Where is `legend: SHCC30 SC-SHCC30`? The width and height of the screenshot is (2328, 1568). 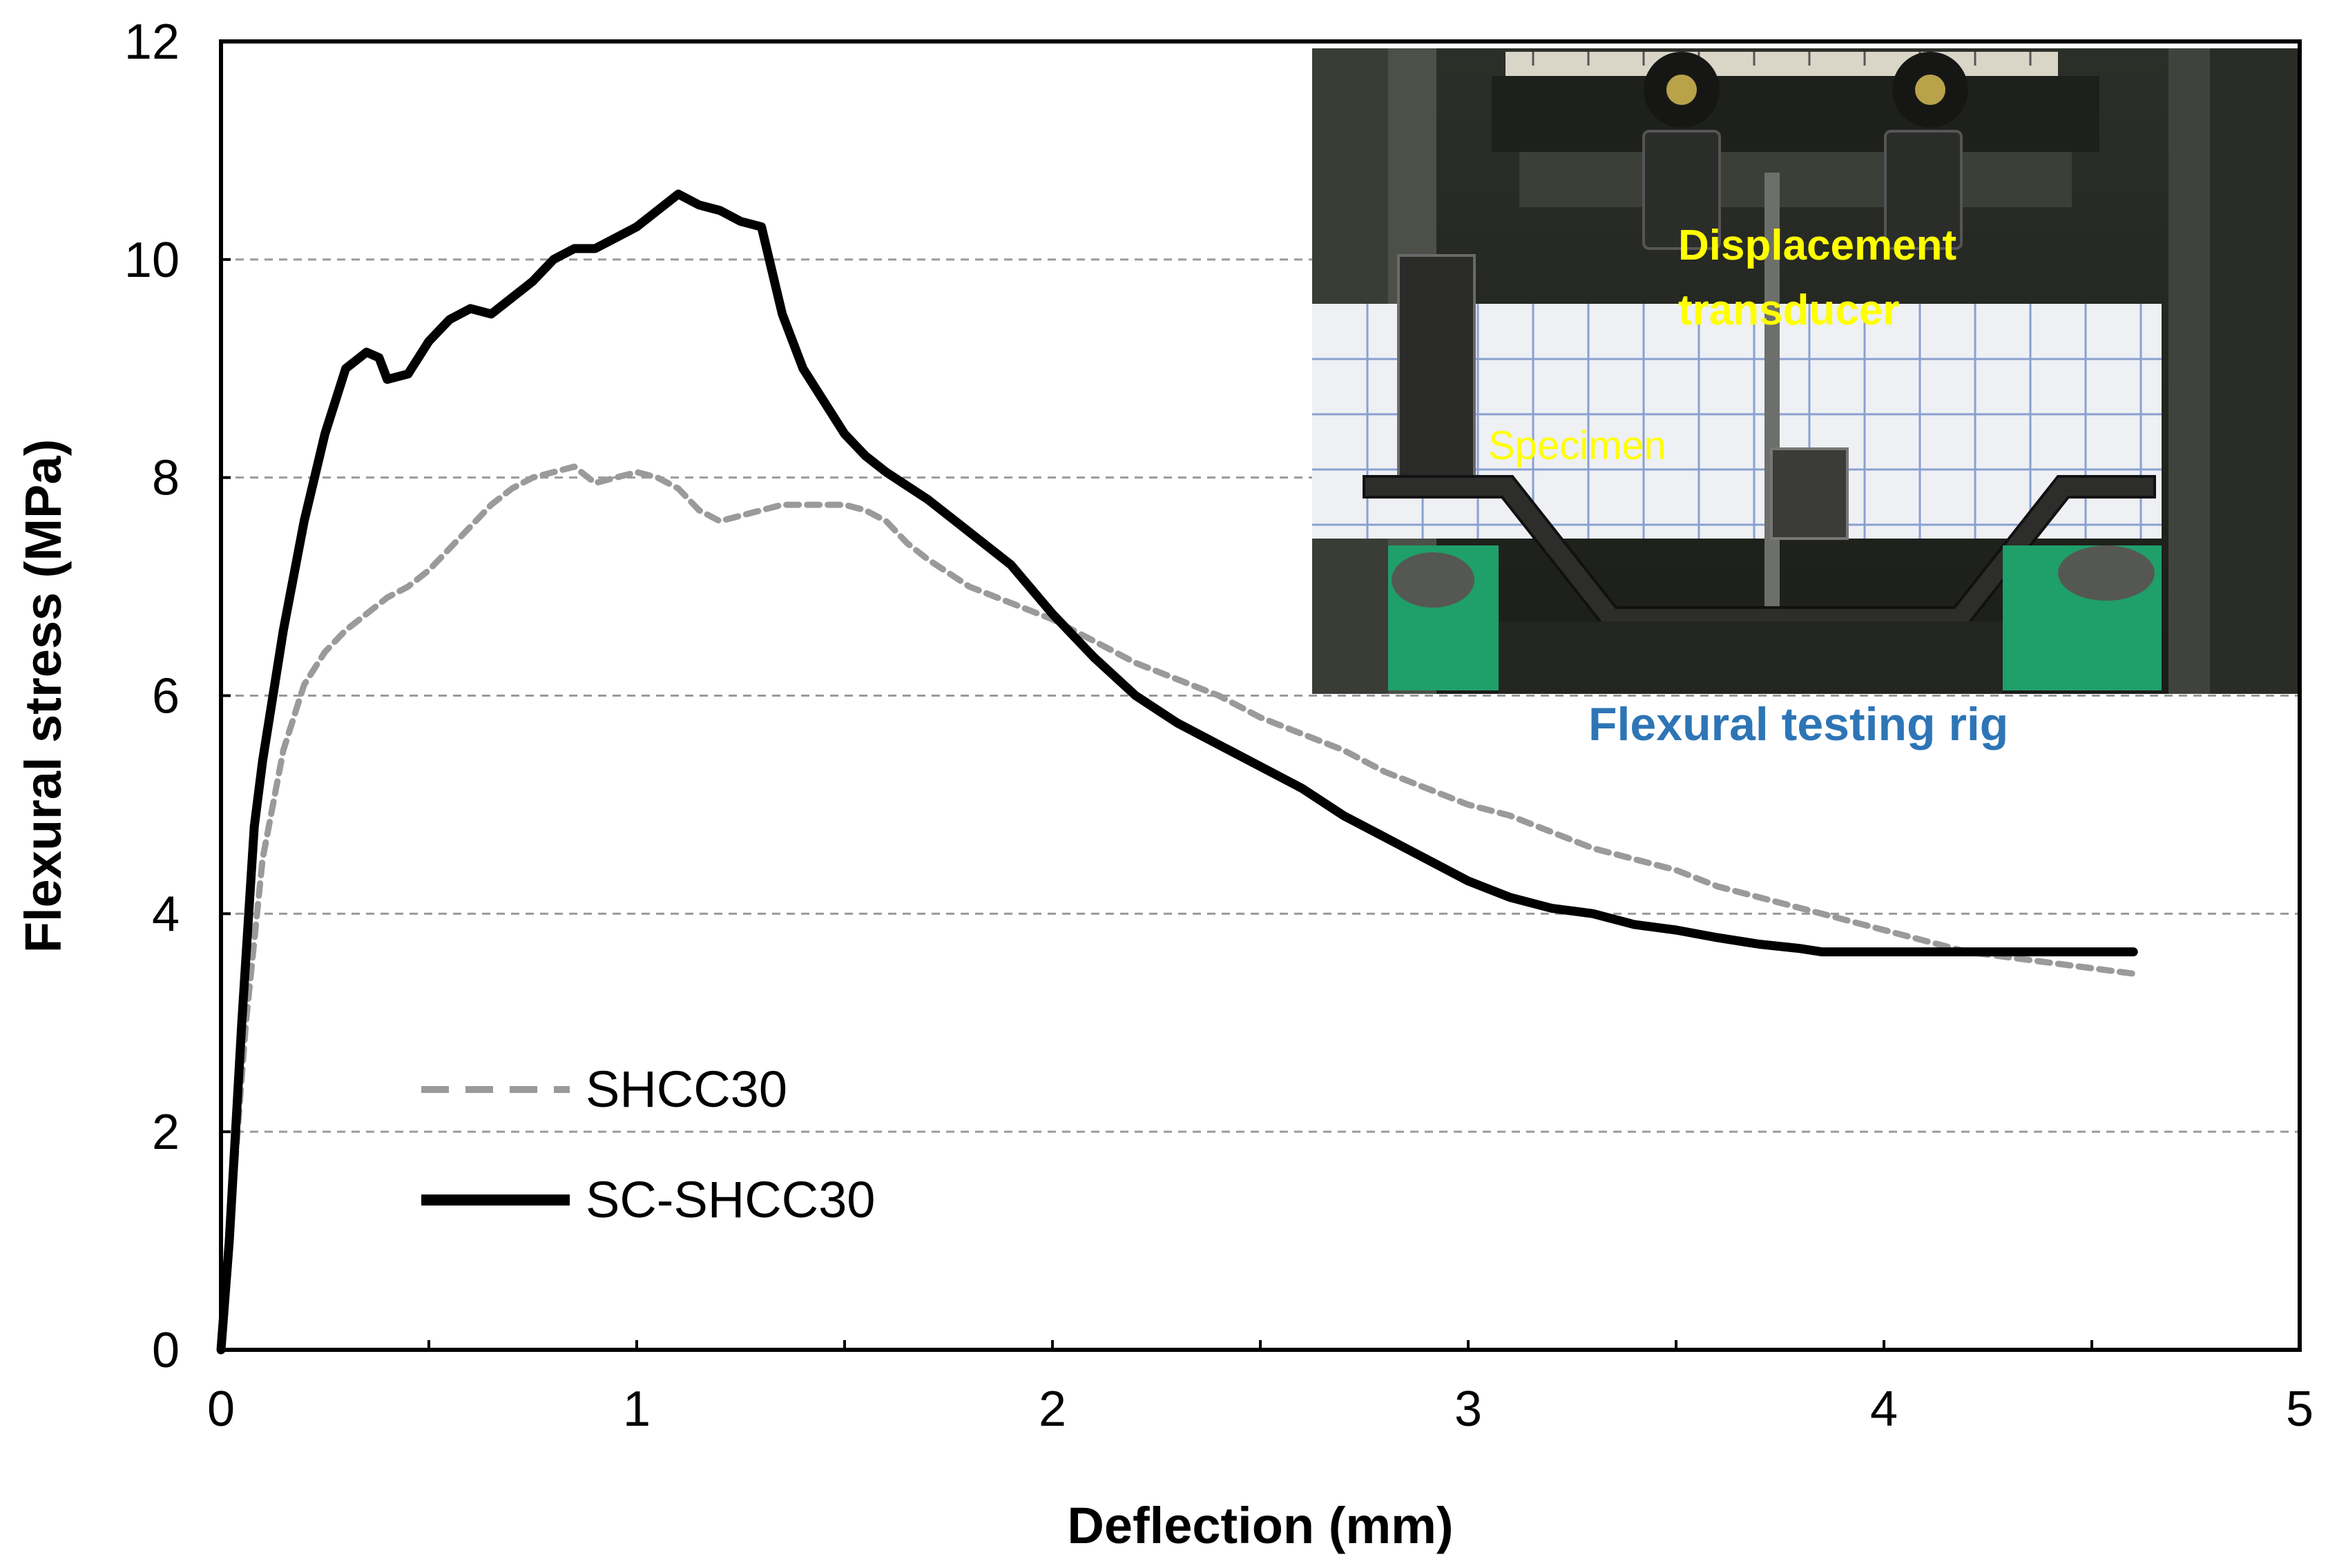 legend: SHCC30 SC-SHCC30 is located at coordinates (648, 1144).